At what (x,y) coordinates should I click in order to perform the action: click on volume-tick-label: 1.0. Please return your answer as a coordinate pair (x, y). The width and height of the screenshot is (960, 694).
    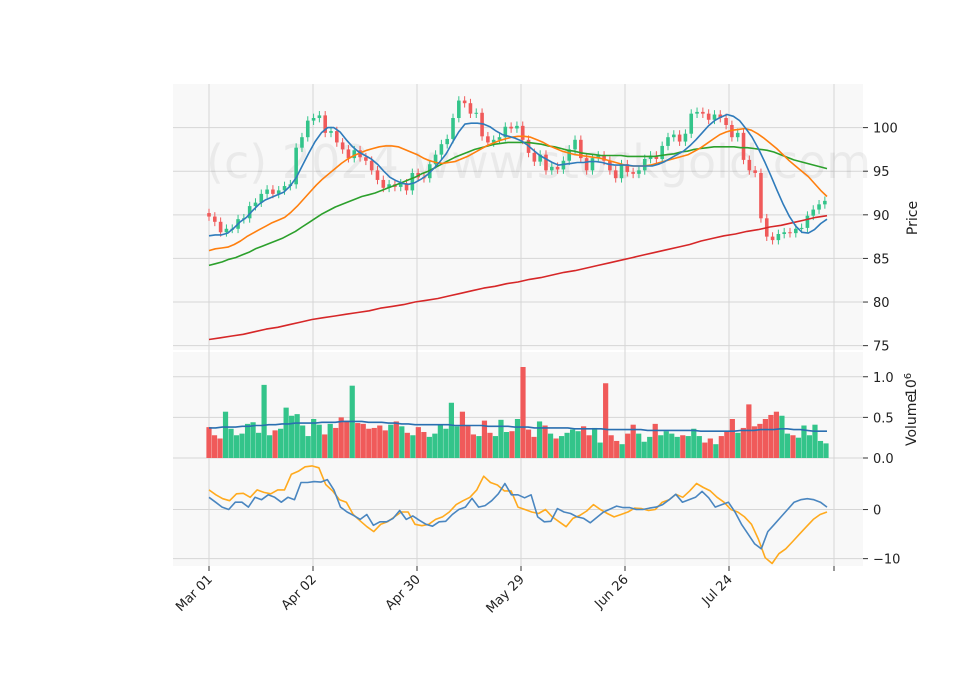
    Looking at the image, I should click on (883, 378).